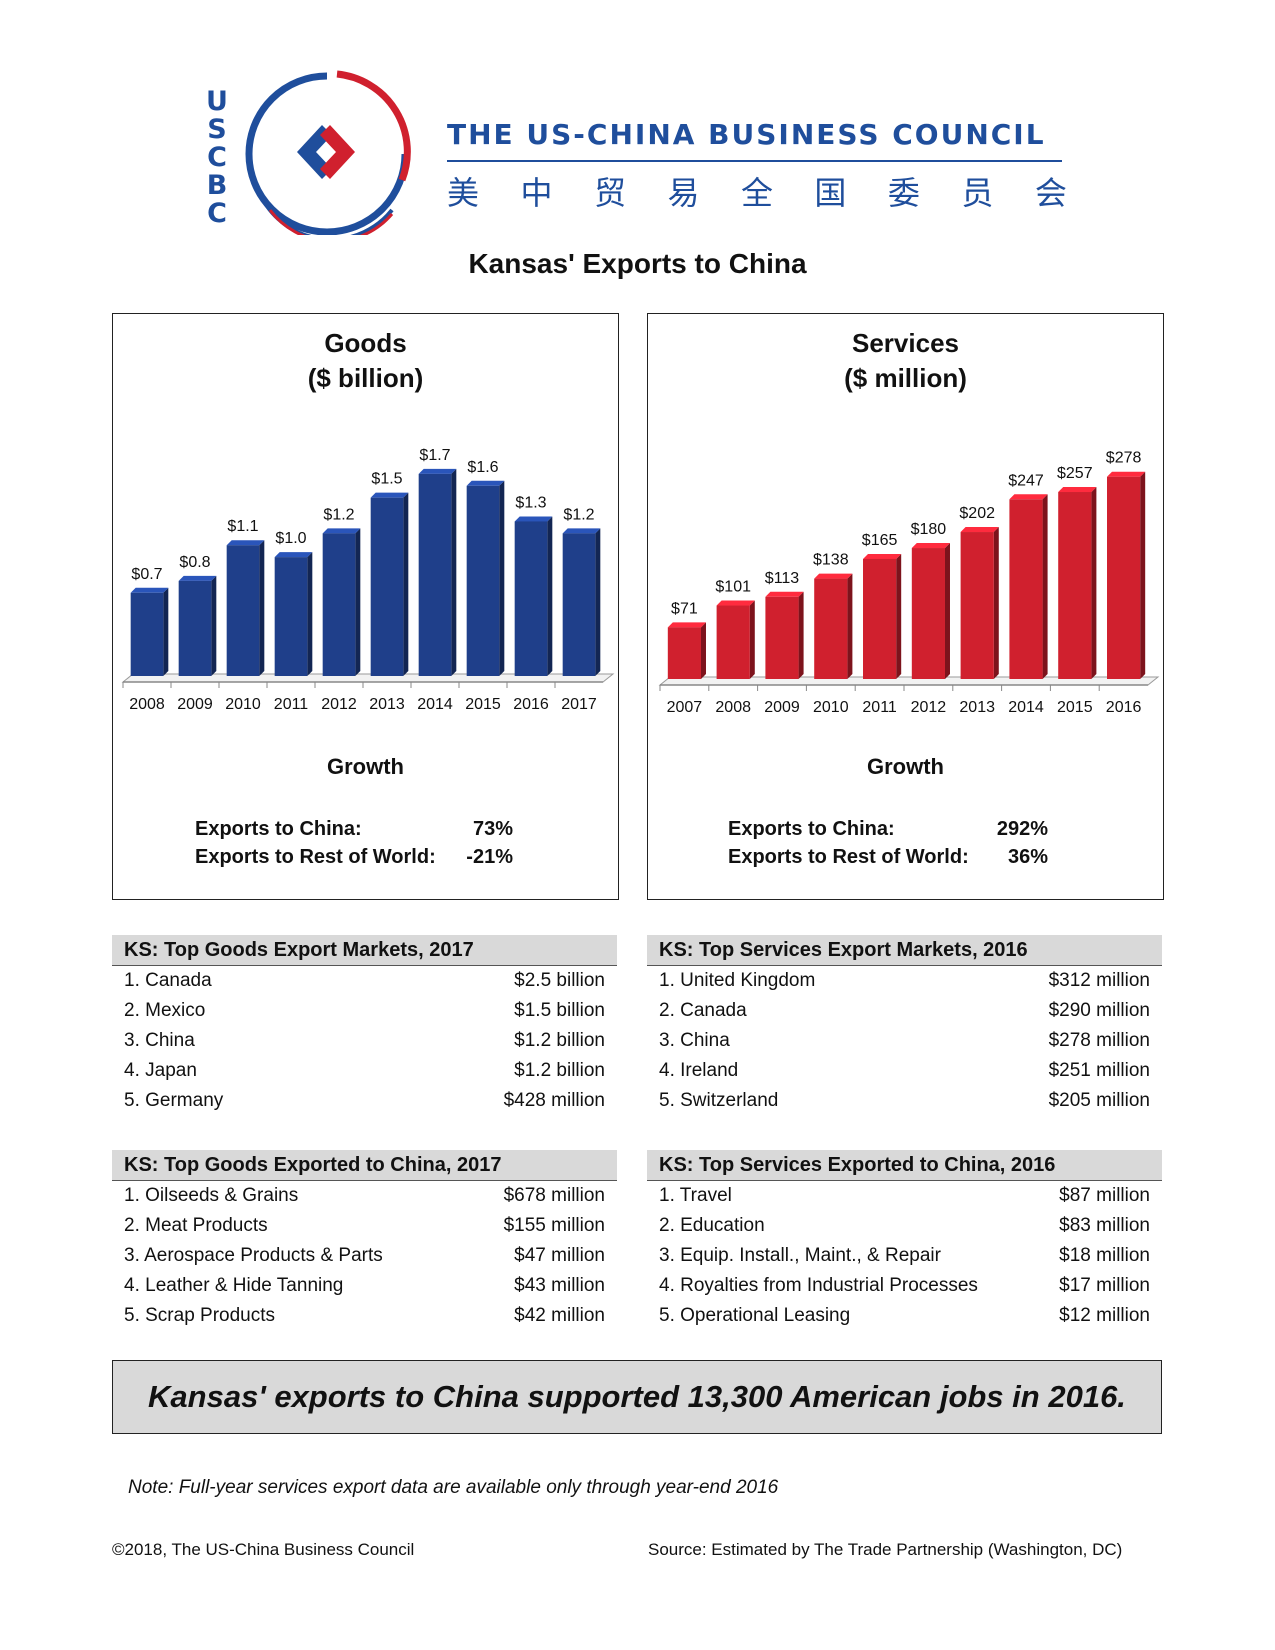  What do you see at coordinates (831, 560) in the screenshot?
I see `services-data-label: $138` at bounding box center [831, 560].